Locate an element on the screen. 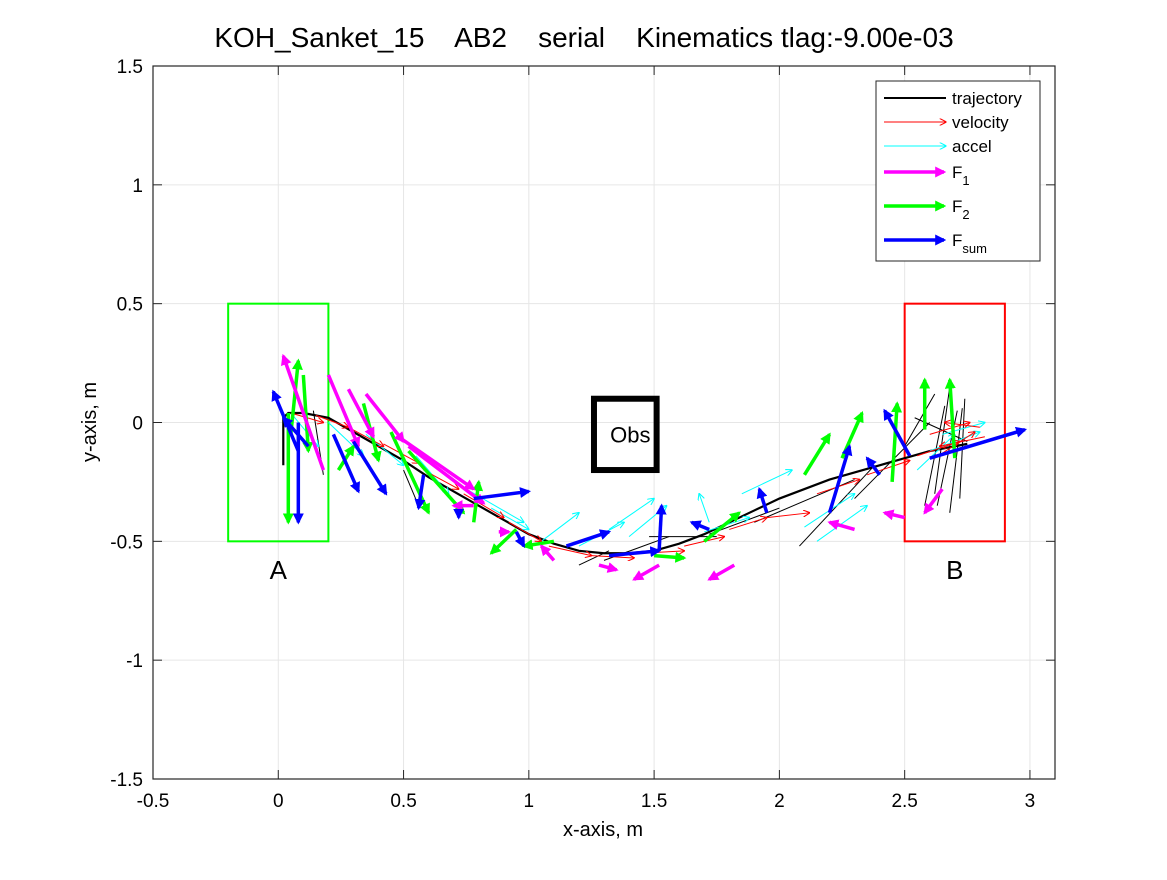 This screenshot has width=1167, height=880. y-tick-label: -1 is located at coordinates (134, 661).